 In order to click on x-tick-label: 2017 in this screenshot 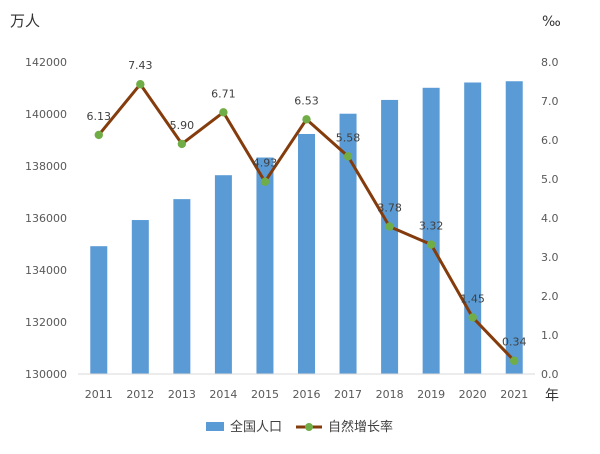, I will do `click(348, 394)`.